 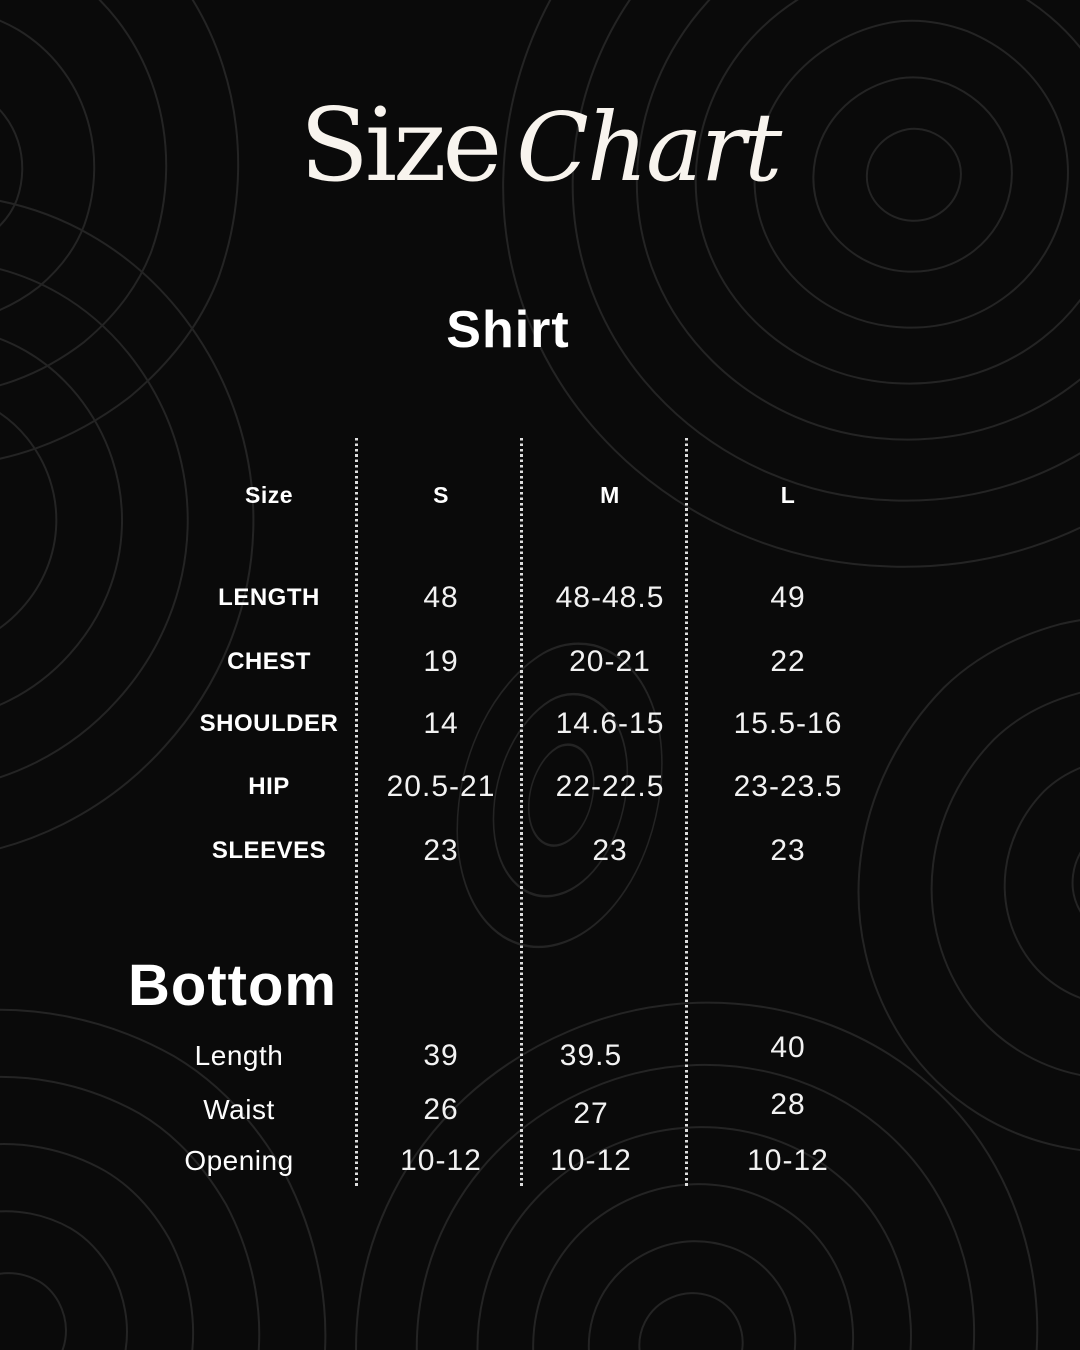 What do you see at coordinates (788, 723) in the screenshot?
I see `cell-l: 15.5-16` at bounding box center [788, 723].